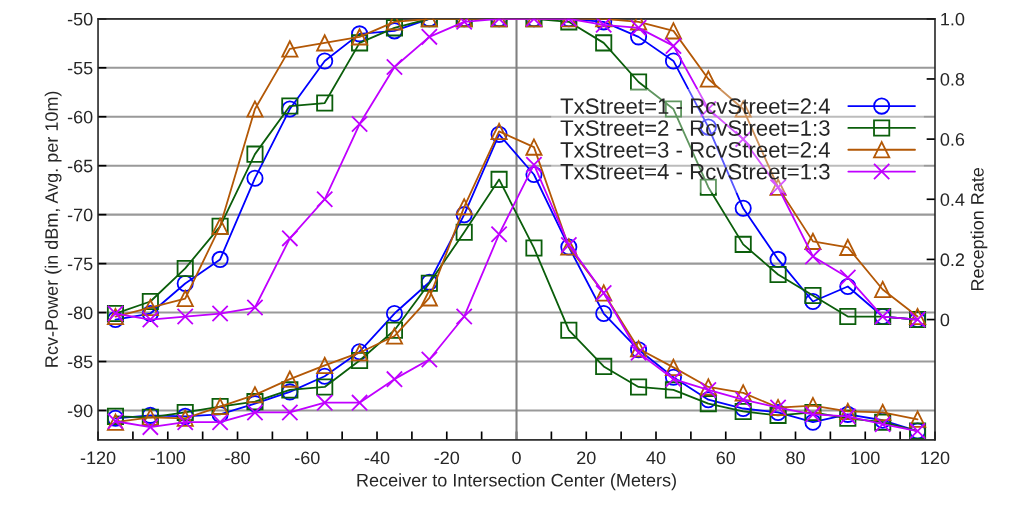  I want to click on x-tick-label: 120, so click(935, 458).